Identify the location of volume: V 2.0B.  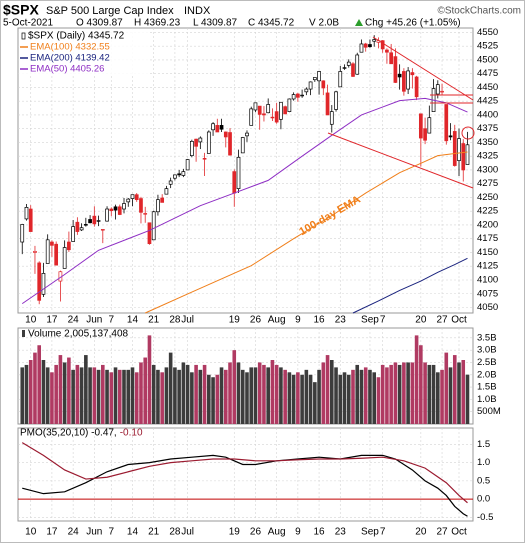
(324, 23).